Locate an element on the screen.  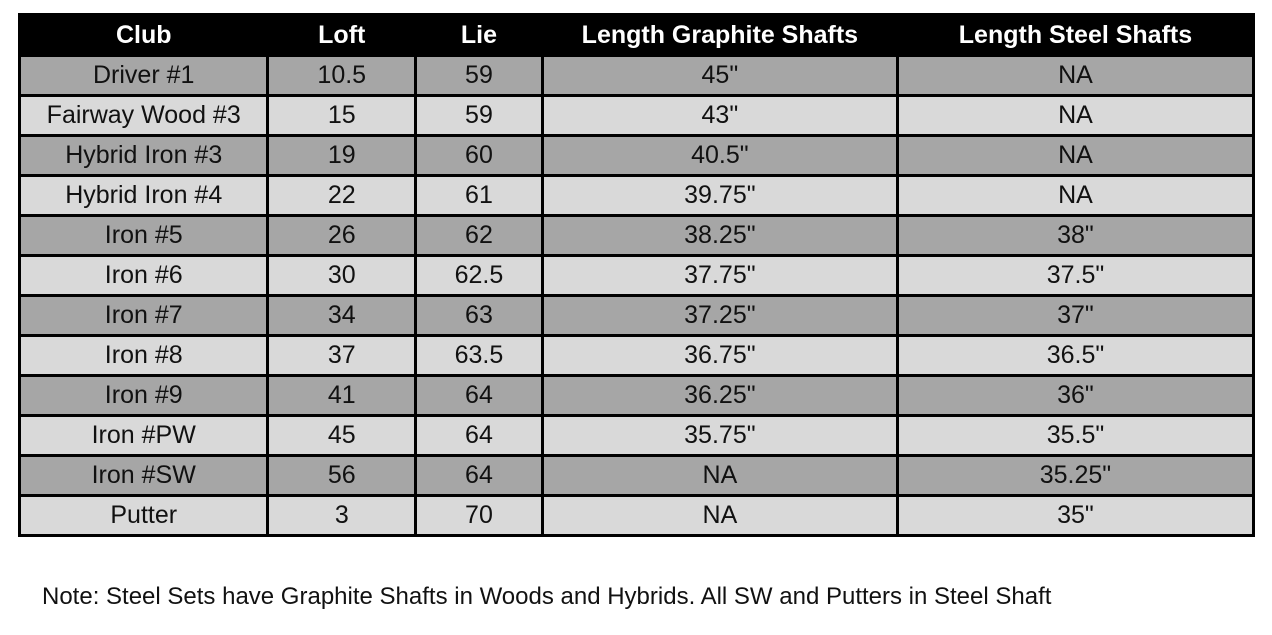
cell-club: Iron #8 is located at coordinates (143, 355).